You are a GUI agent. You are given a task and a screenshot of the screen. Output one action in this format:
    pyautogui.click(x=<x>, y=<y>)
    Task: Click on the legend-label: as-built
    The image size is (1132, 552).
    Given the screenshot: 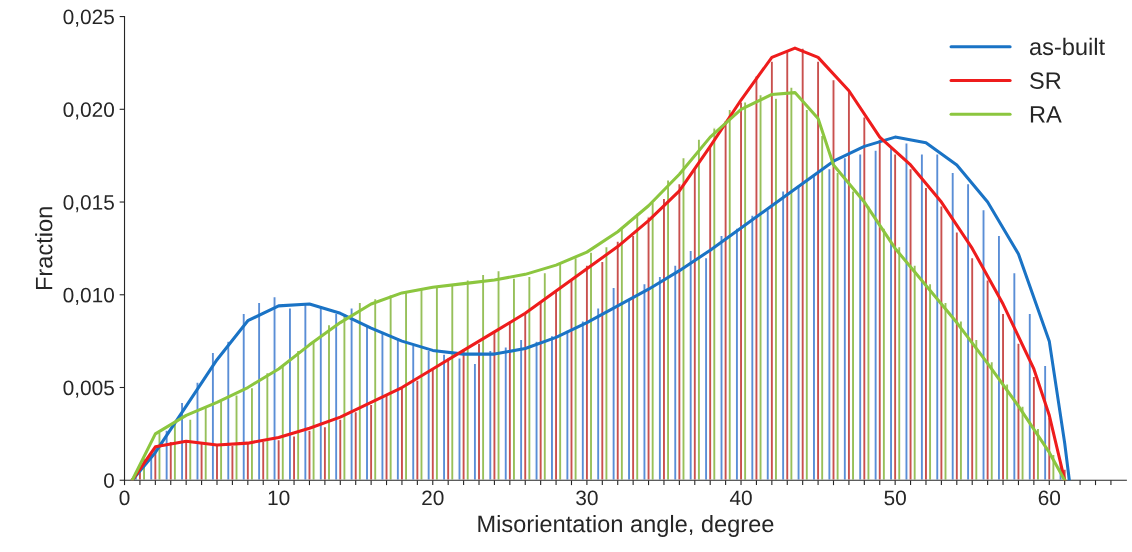 What is the action you would take?
    pyautogui.click(x=1067, y=46)
    